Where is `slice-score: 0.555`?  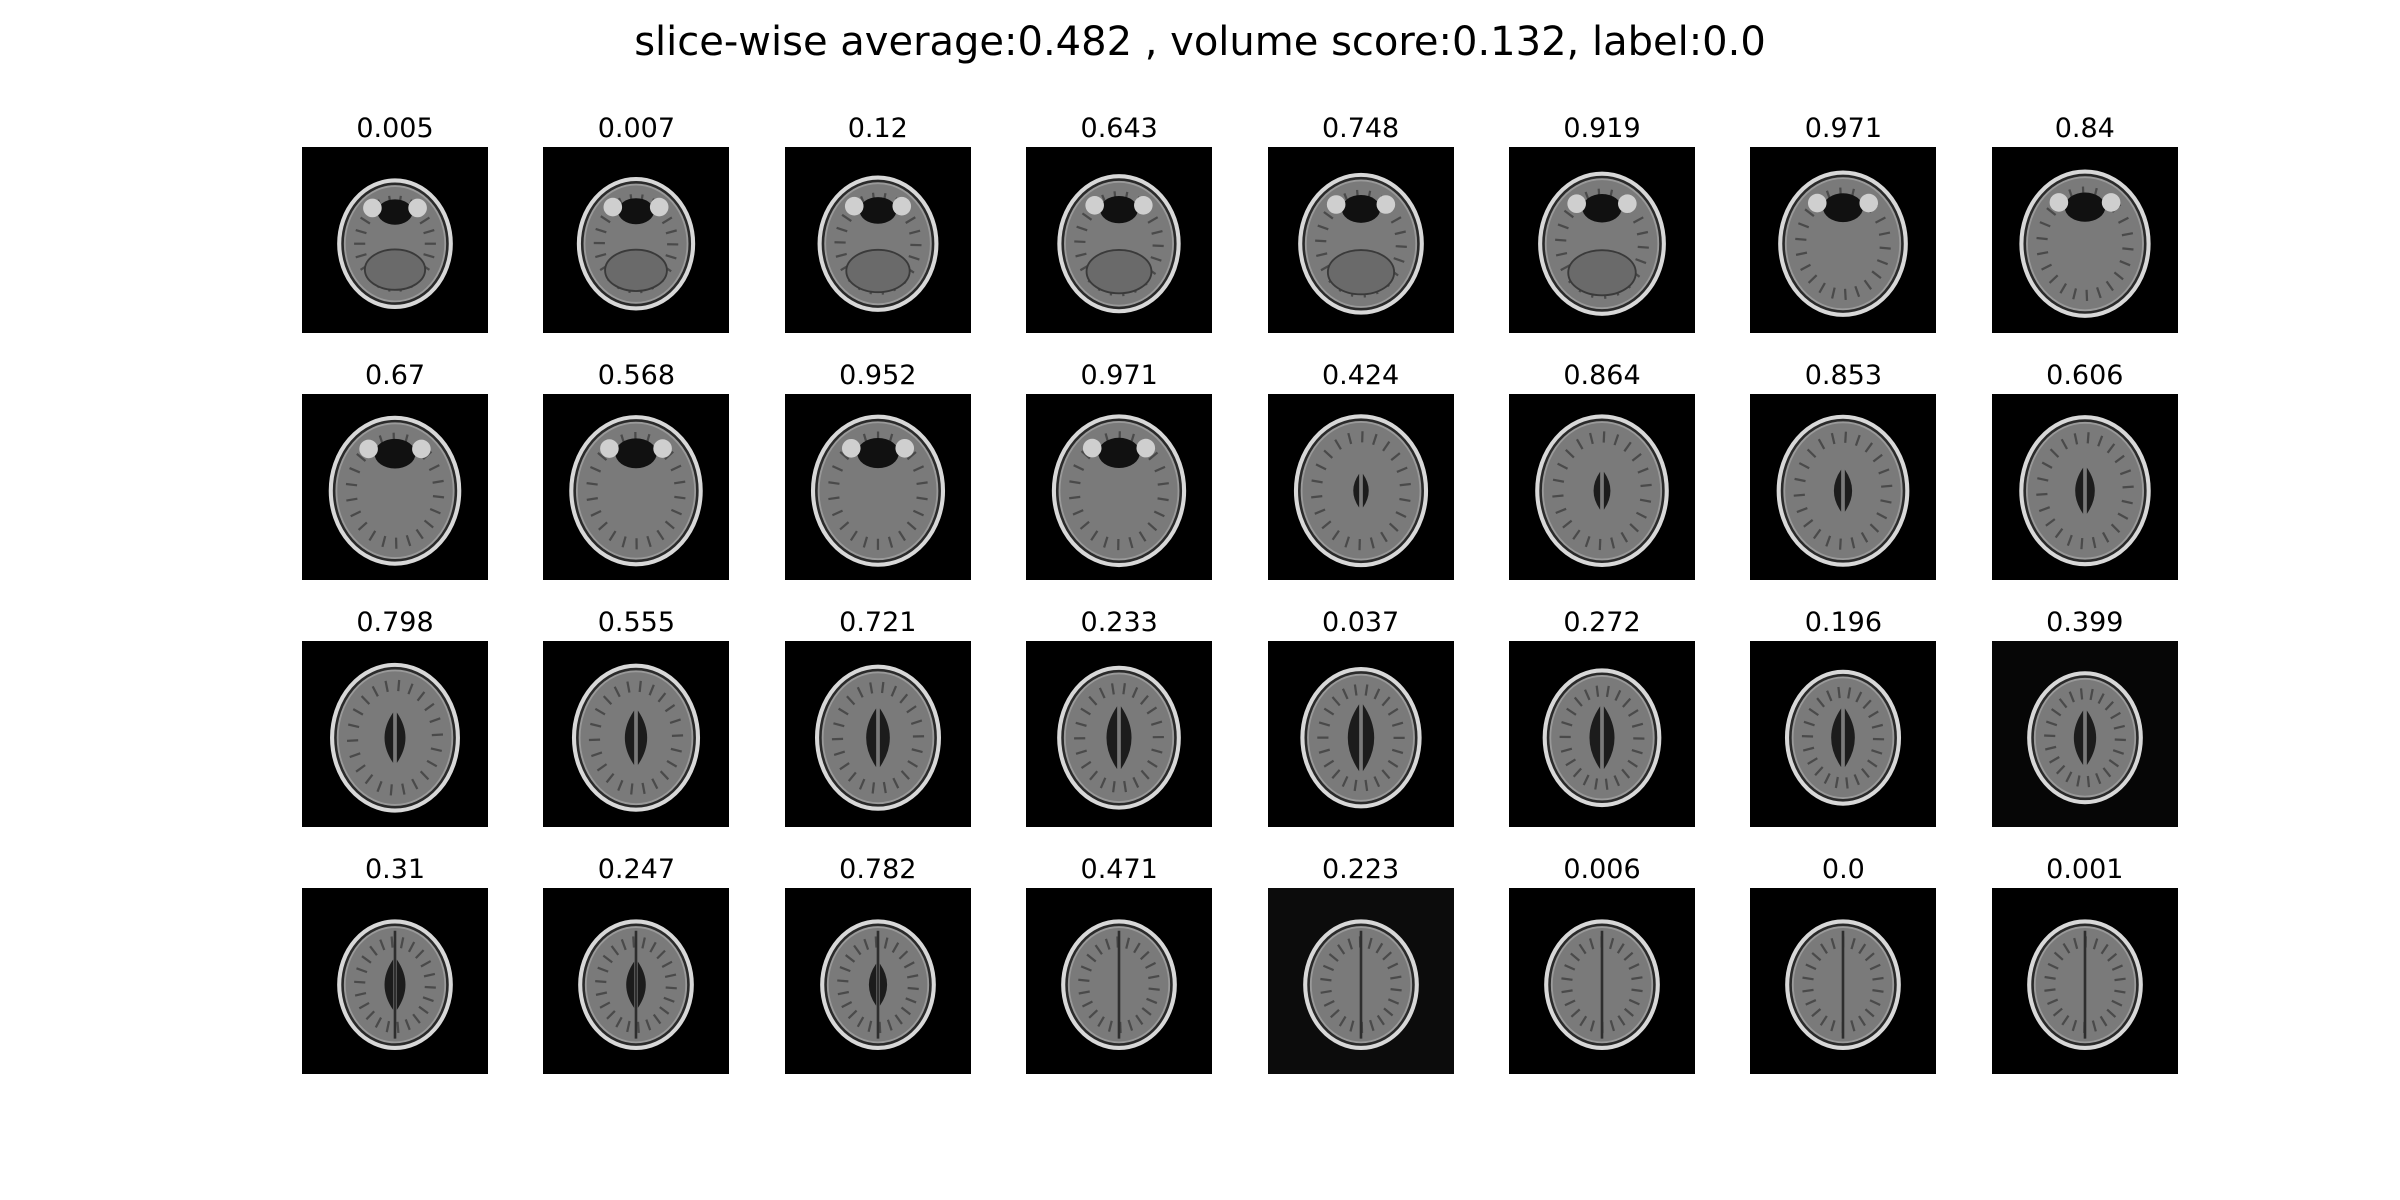 slice-score: 0.555 is located at coordinates (636, 622).